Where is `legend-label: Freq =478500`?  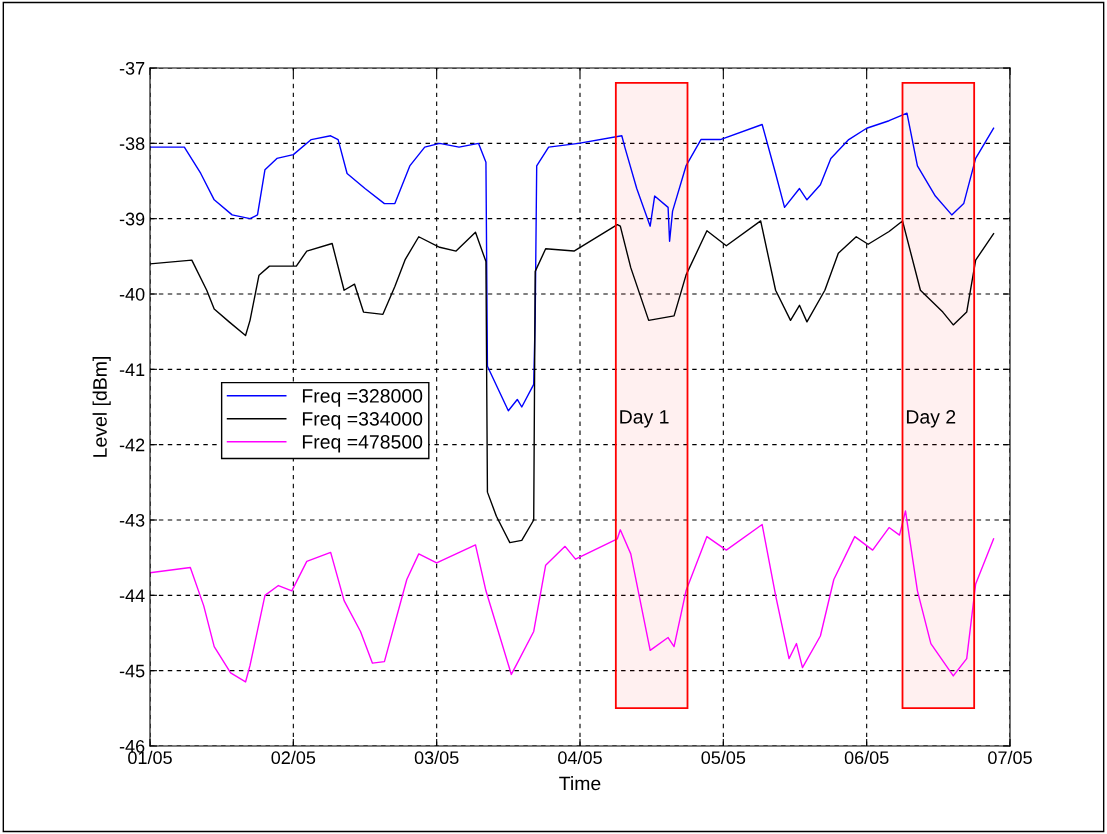 legend-label: Freq =478500 is located at coordinates (362, 444).